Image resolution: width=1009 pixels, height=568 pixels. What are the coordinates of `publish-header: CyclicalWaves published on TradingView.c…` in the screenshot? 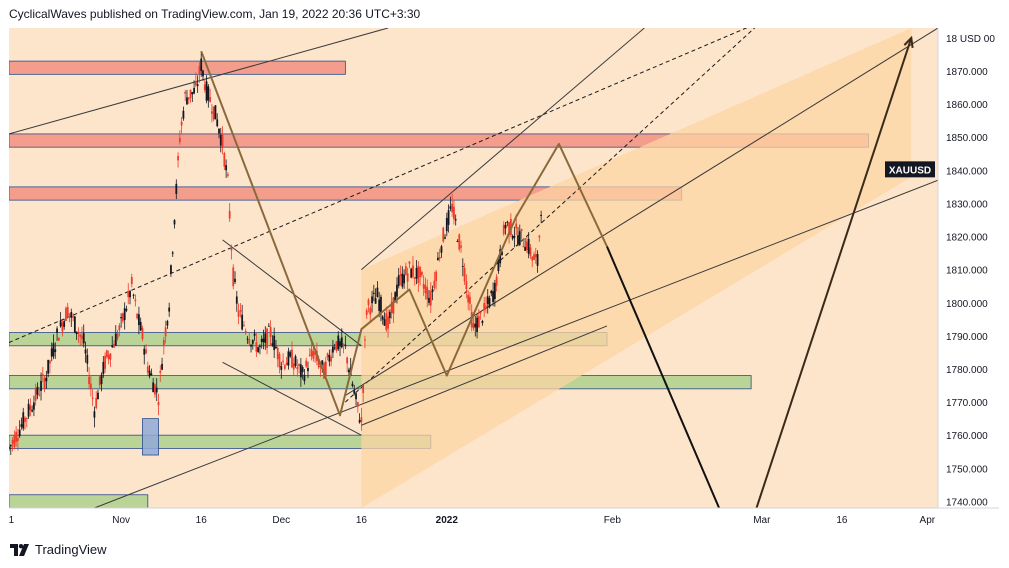 It's located at (215, 14).